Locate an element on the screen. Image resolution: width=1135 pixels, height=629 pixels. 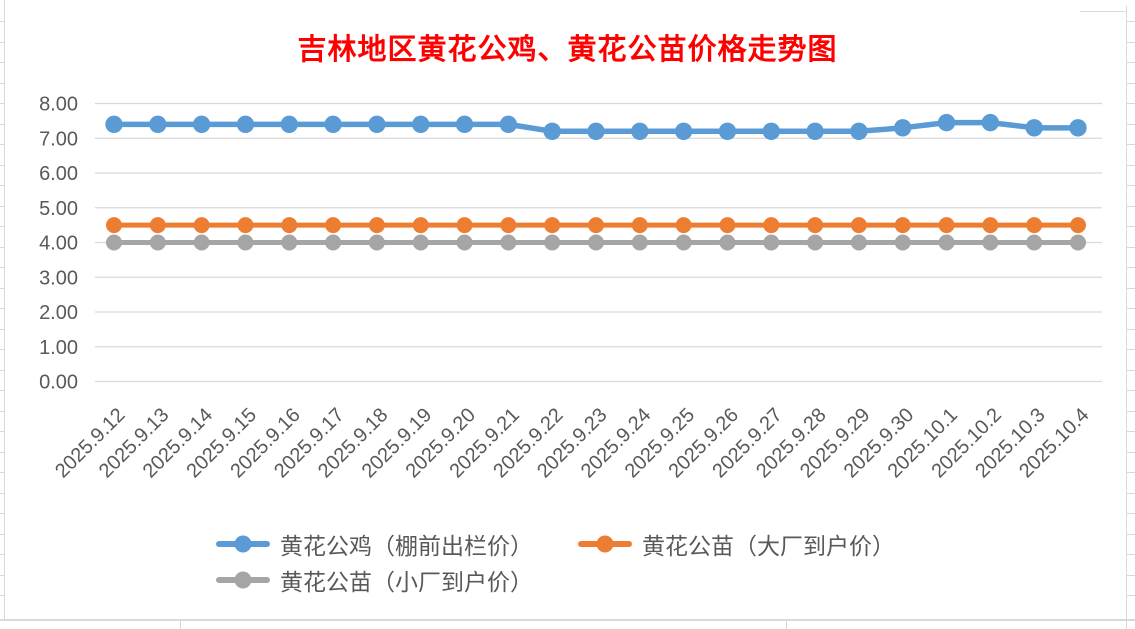
svg-text: 8.00 is located at coordinates (58, 105).